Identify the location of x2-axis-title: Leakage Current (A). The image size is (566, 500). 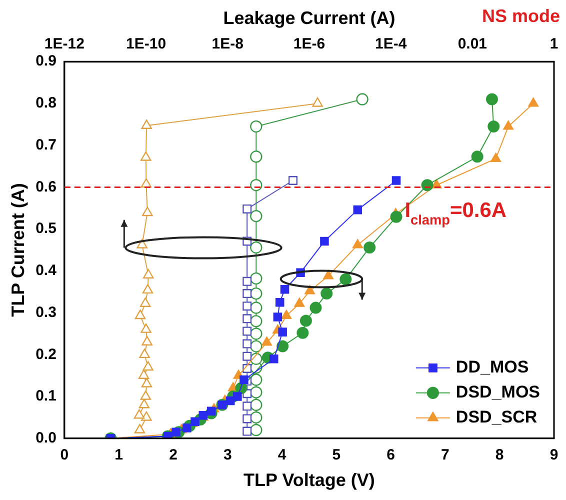
(309, 18).